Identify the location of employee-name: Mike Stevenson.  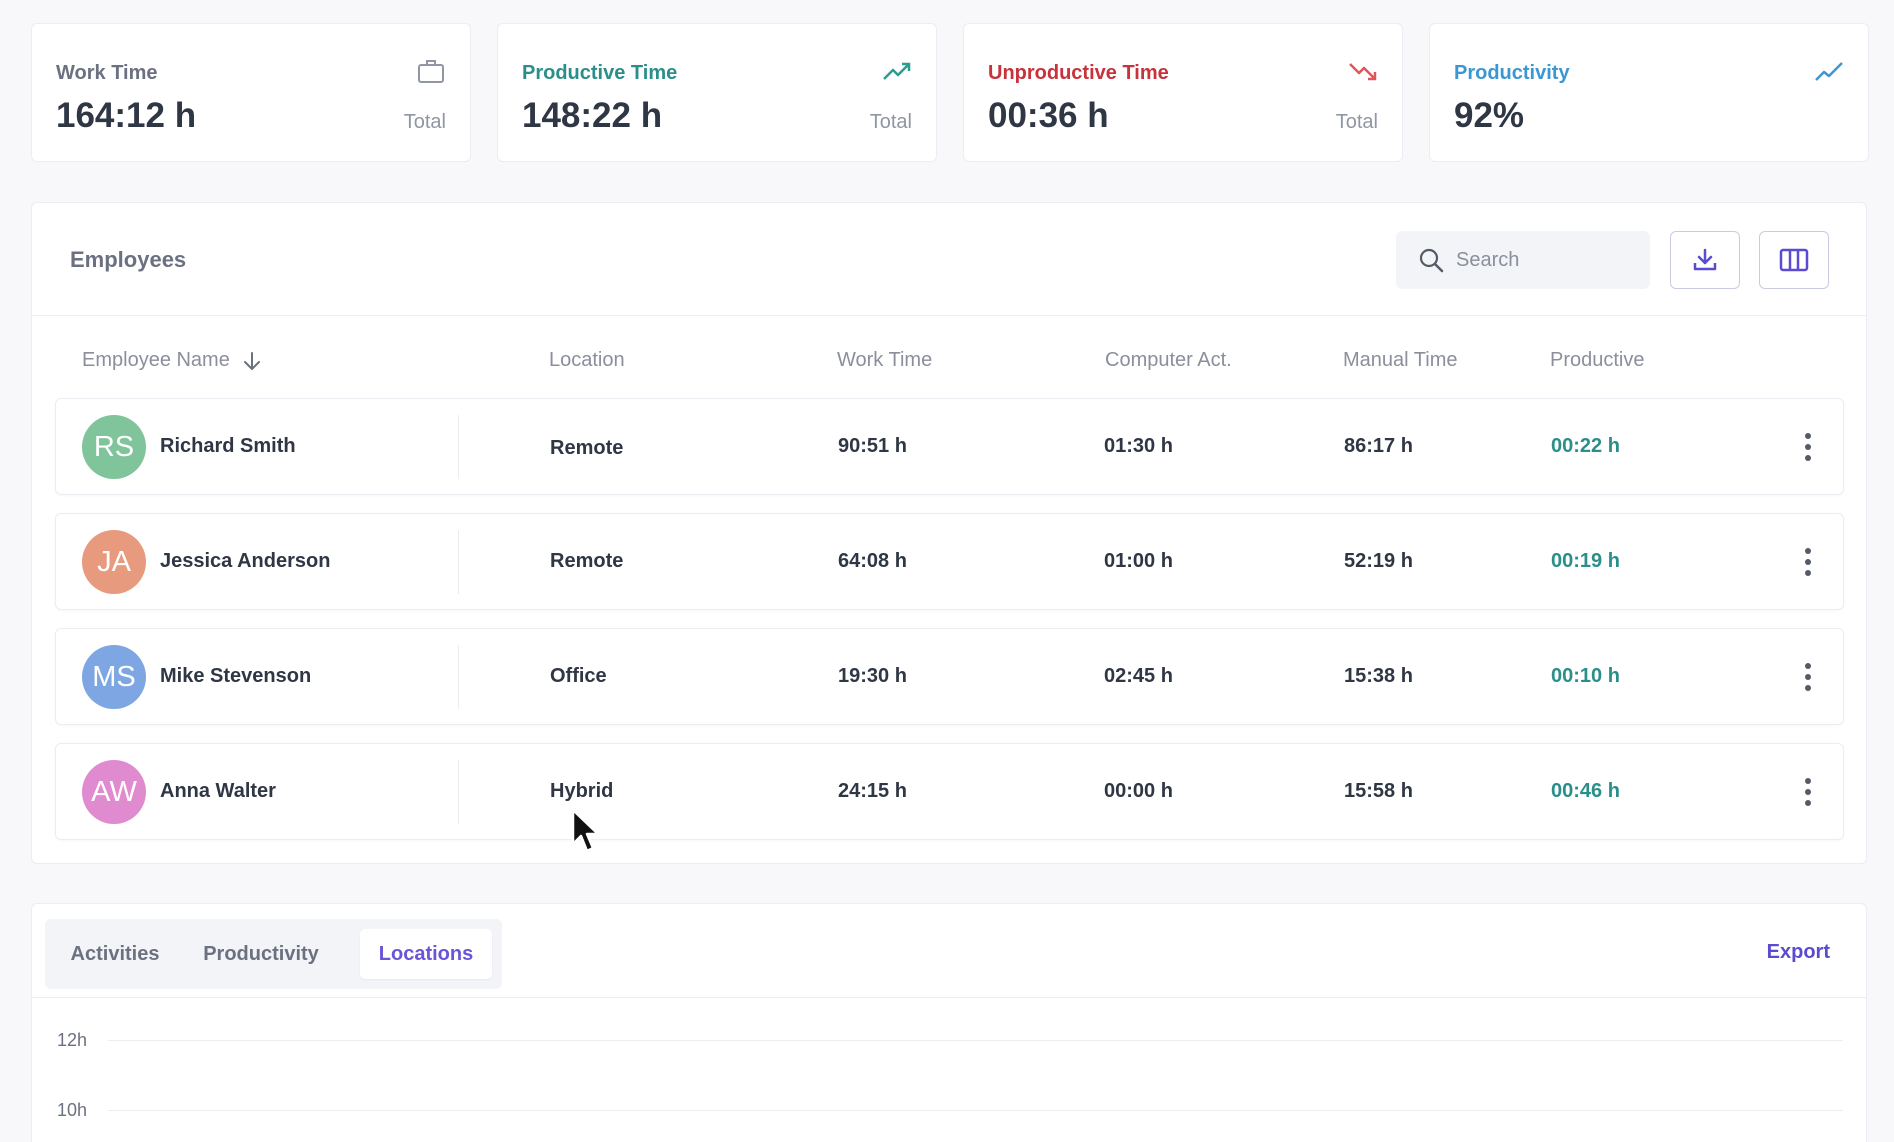
(236, 676).